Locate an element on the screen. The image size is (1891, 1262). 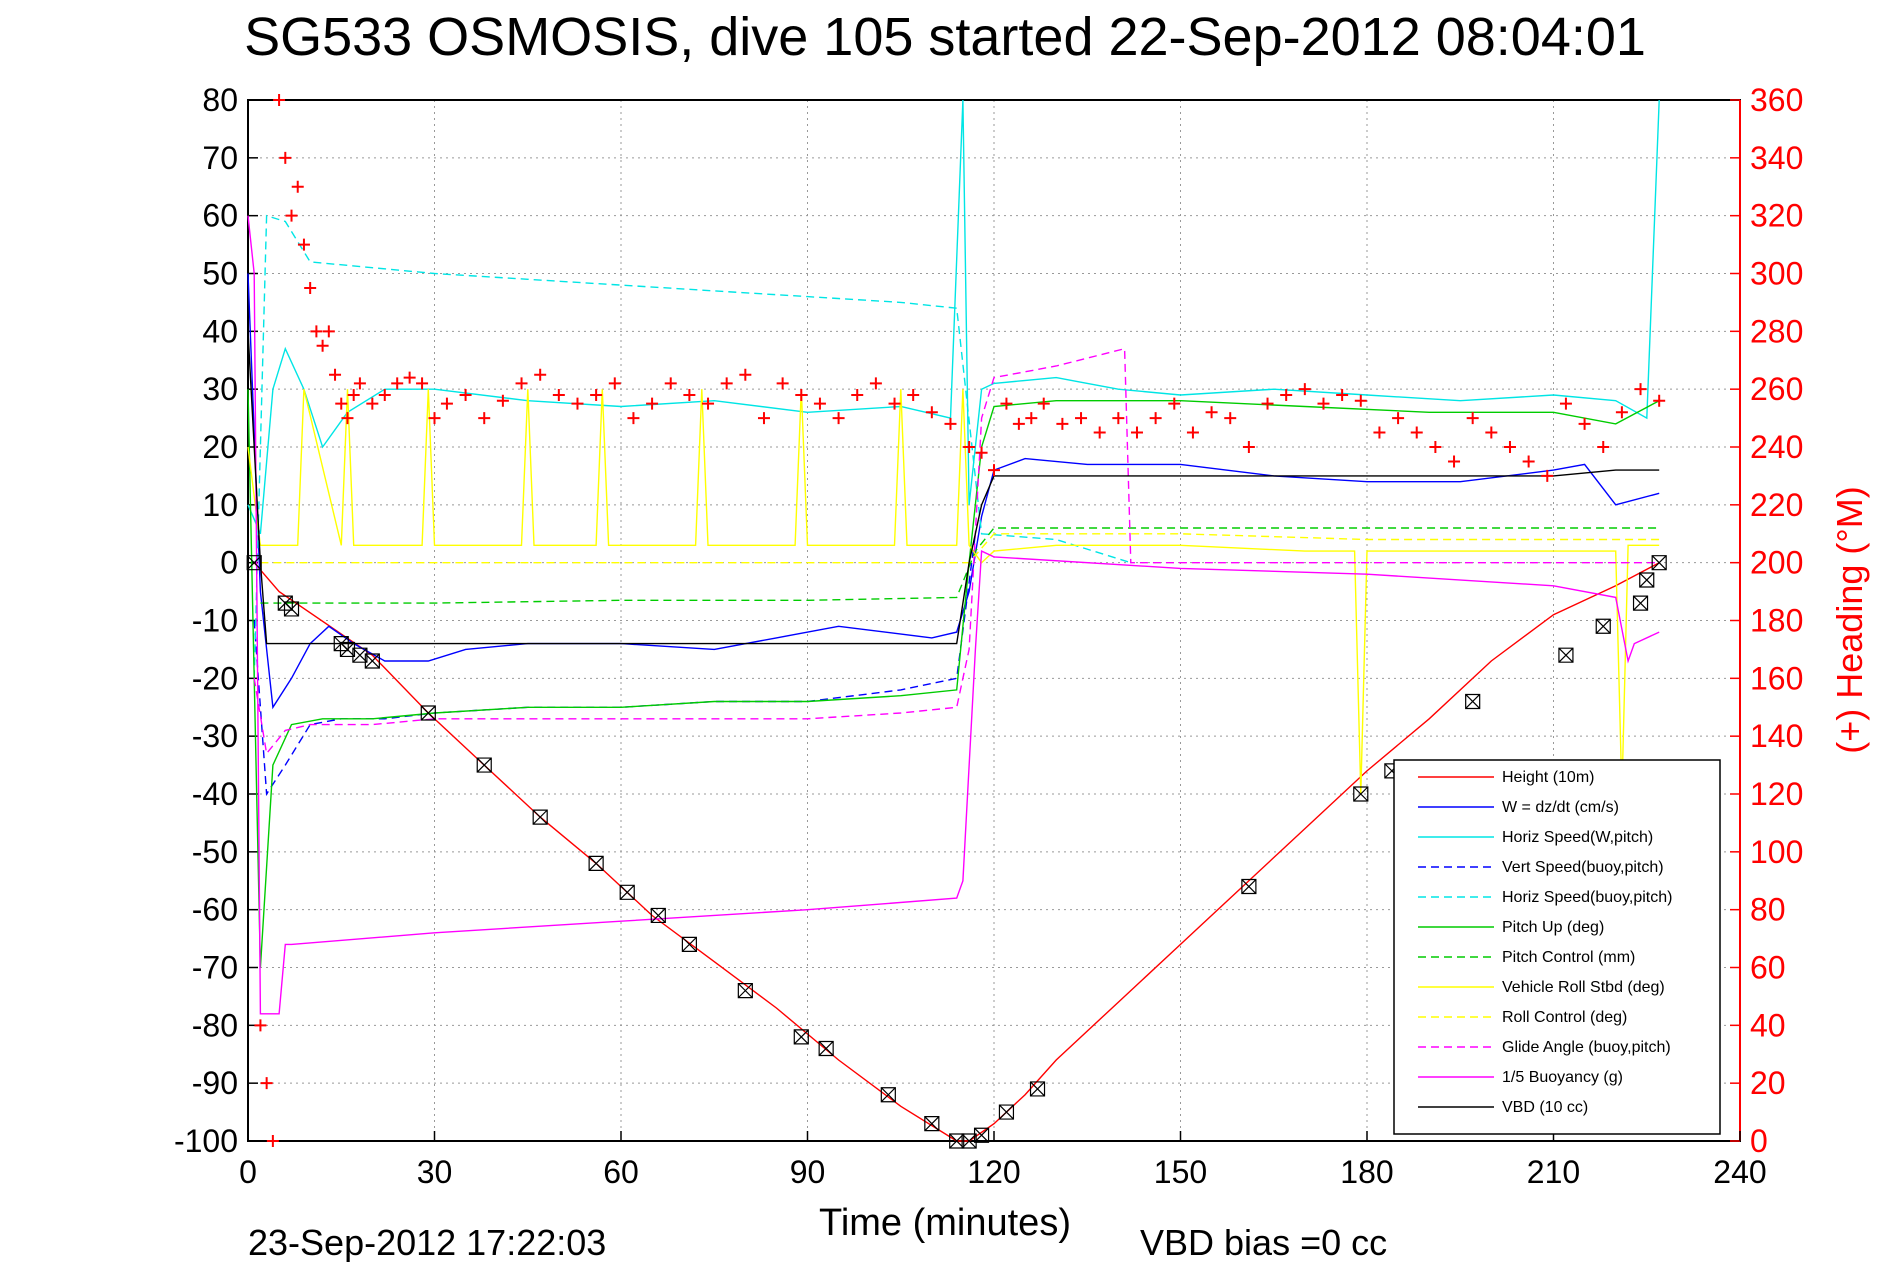
right-axis-label: (+) Heading (°M) is located at coordinates (1849, 619).